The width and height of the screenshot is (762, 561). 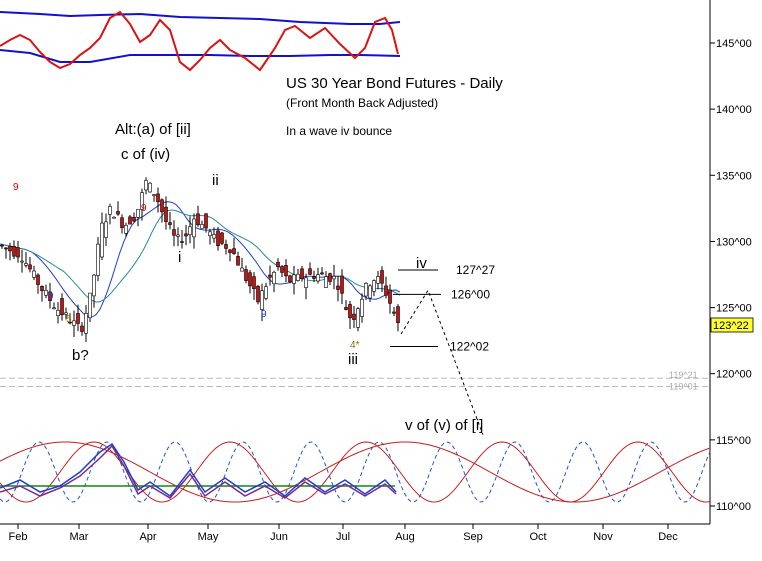 I want to click on x-tick-label: Apr, so click(x=147, y=537).